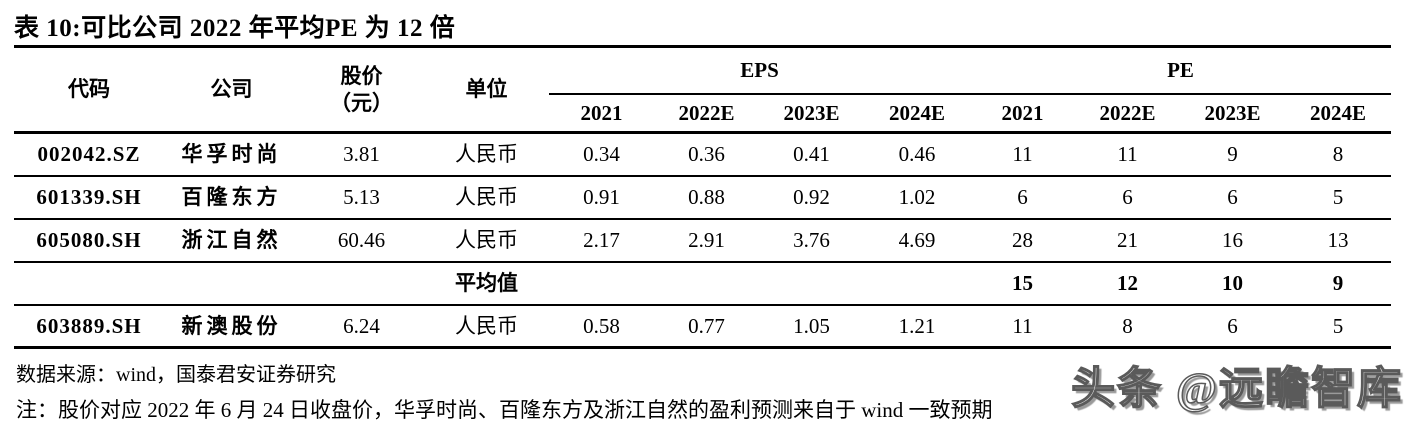  Describe the element at coordinates (1023, 283) in the screenshot. I see `cell-avg-pe: 15` at that location.